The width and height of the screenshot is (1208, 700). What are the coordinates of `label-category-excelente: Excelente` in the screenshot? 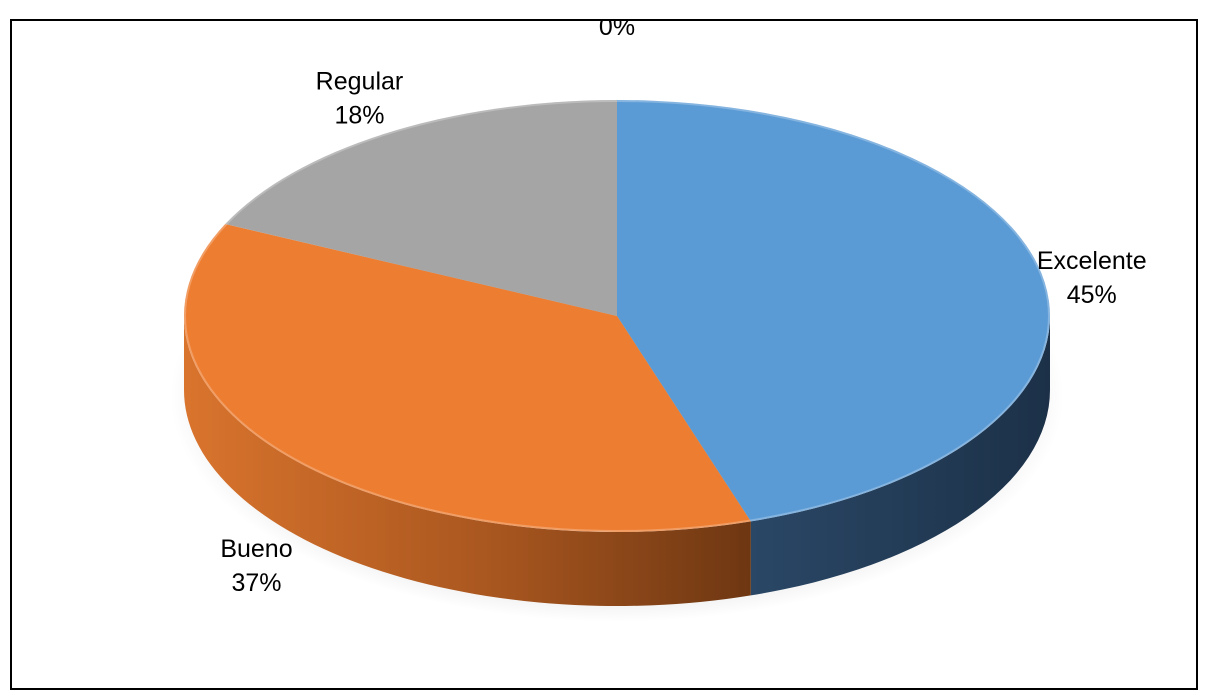 It's located at (1092, 261).